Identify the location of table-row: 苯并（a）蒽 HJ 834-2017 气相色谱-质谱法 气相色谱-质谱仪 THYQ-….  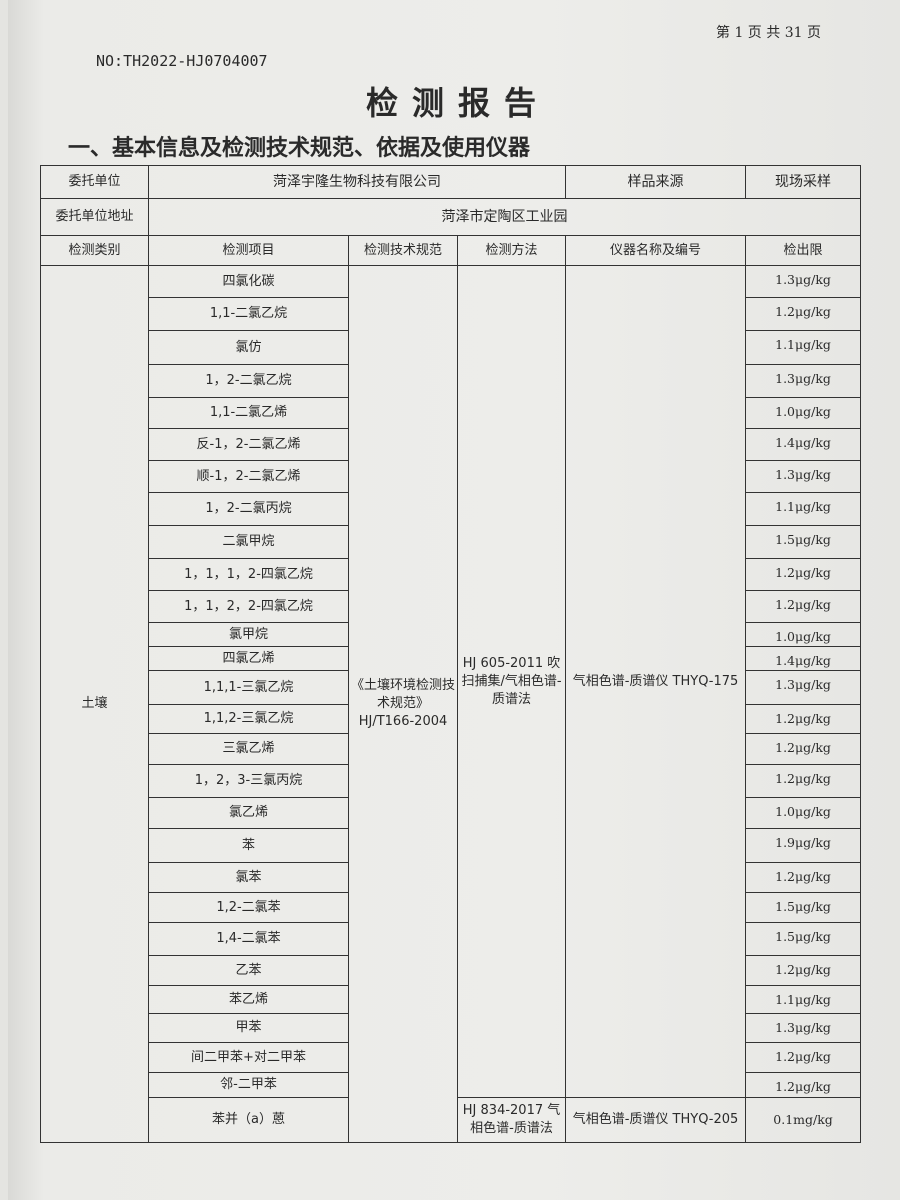
(451, 1120).